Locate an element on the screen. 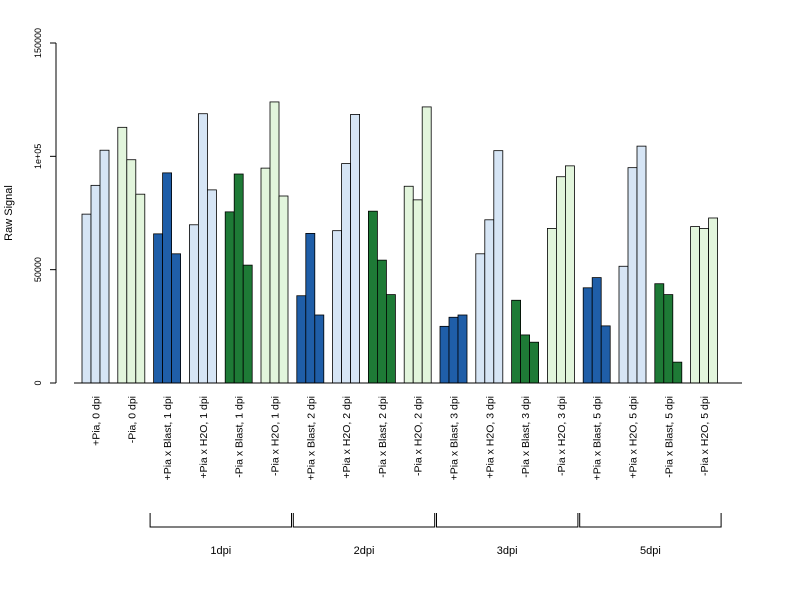 This screenshot has height=600, width=800. category-label: -Pia, 0 dpi is located at coordinates (132, 419).